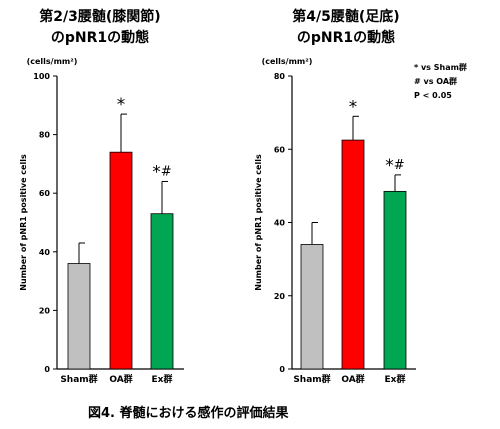 The image size is (500, 429). I want to click on legend-entry-vs-sham: * vs Sham群, so click(440, 67).